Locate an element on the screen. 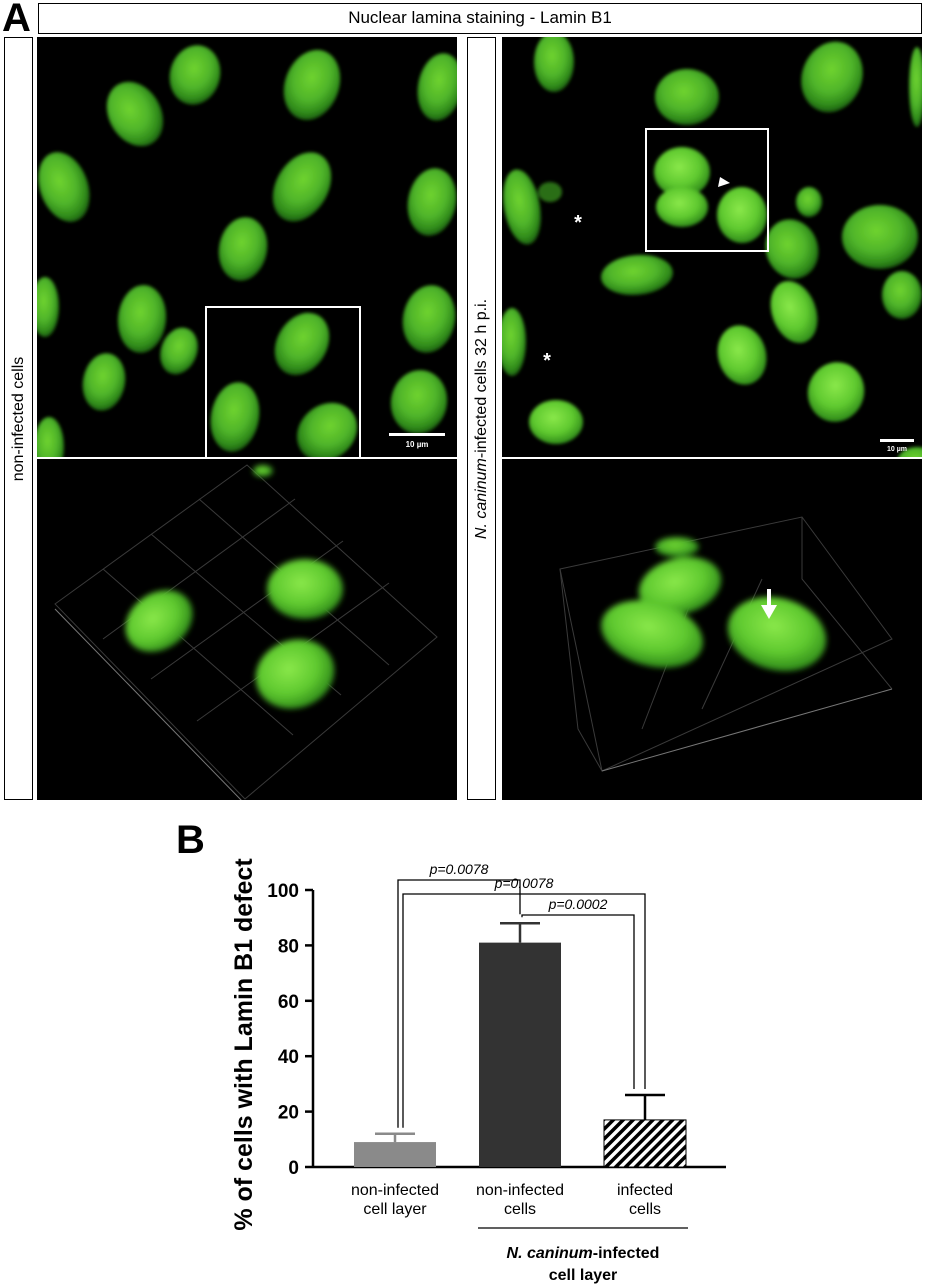 Image resolution: width=926 pixels, height=1286 pixels. group-label-line2: cell layer is located at coordinates (583, 1275).